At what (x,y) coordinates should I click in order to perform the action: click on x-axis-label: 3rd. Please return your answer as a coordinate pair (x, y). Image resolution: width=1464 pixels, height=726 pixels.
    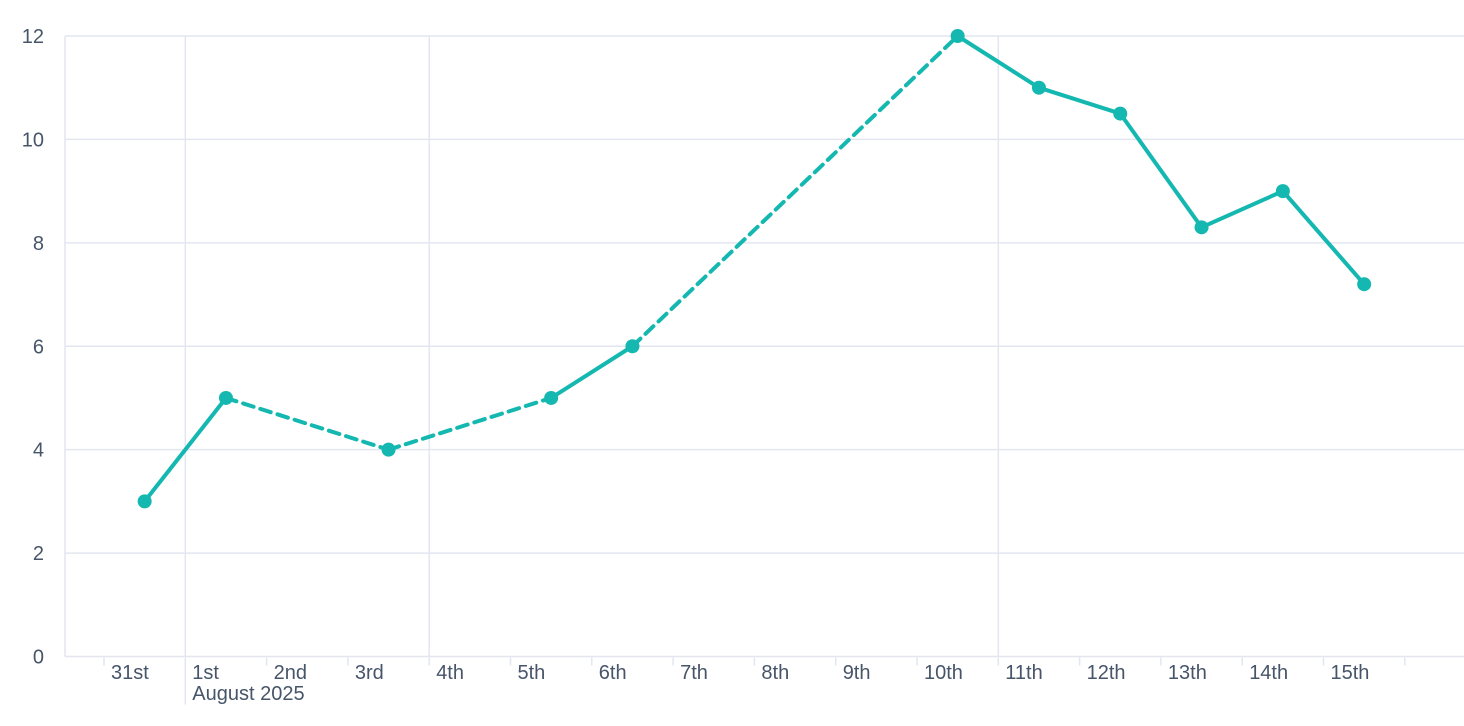
    Looking at the image, I should click on (369, 673).